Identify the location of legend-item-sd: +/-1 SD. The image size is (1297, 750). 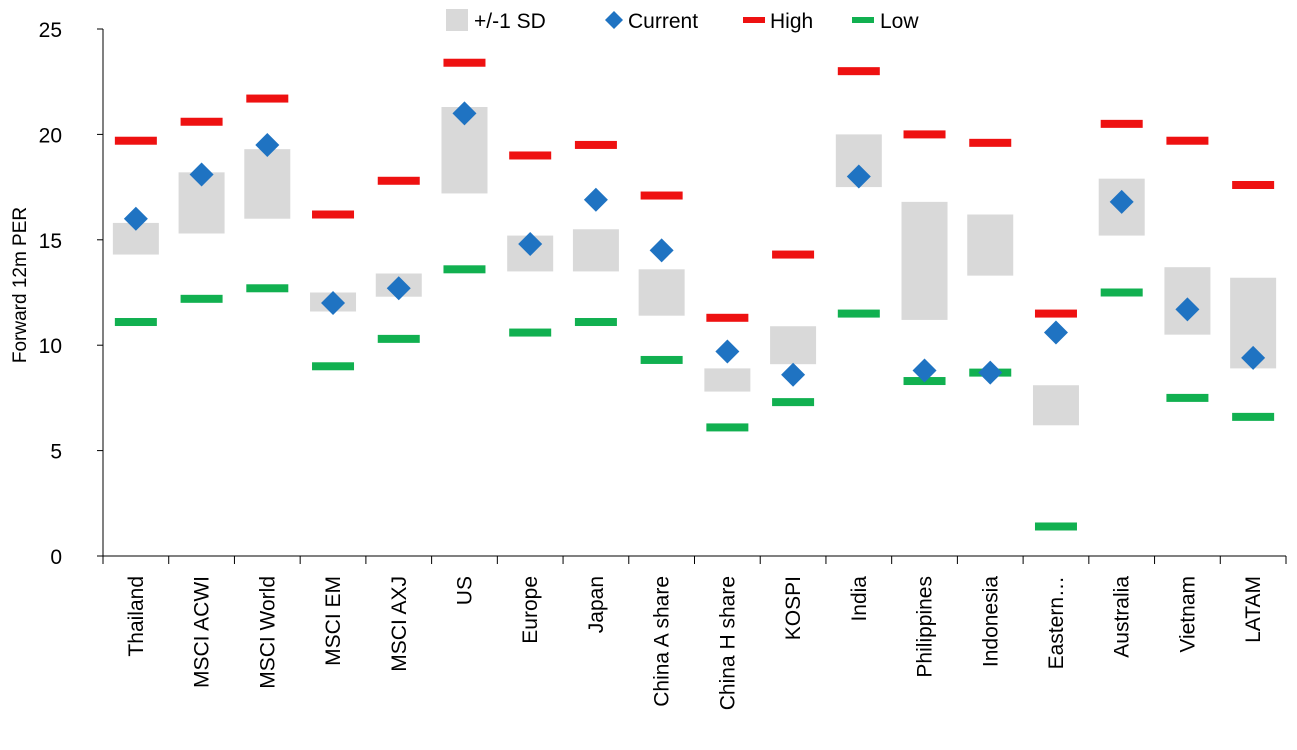
(496, 21).